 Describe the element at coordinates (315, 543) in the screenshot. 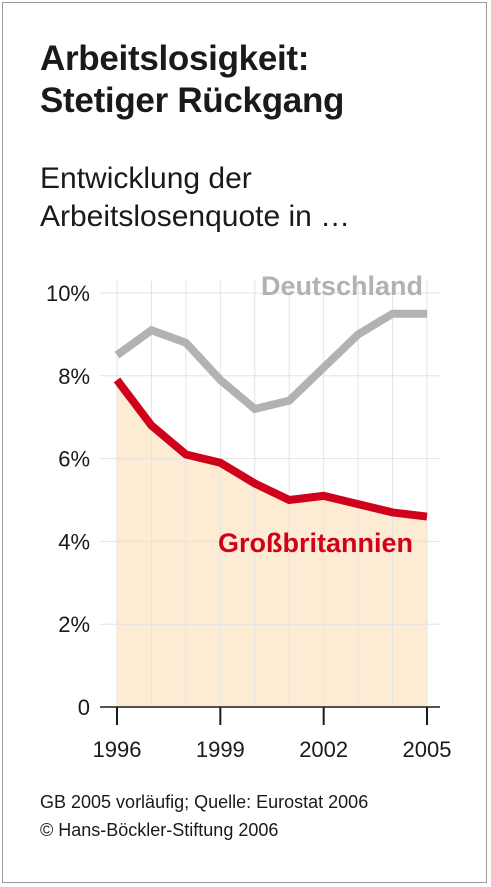

I see `series-label-grossbritannien: Großbritannien` at that location.